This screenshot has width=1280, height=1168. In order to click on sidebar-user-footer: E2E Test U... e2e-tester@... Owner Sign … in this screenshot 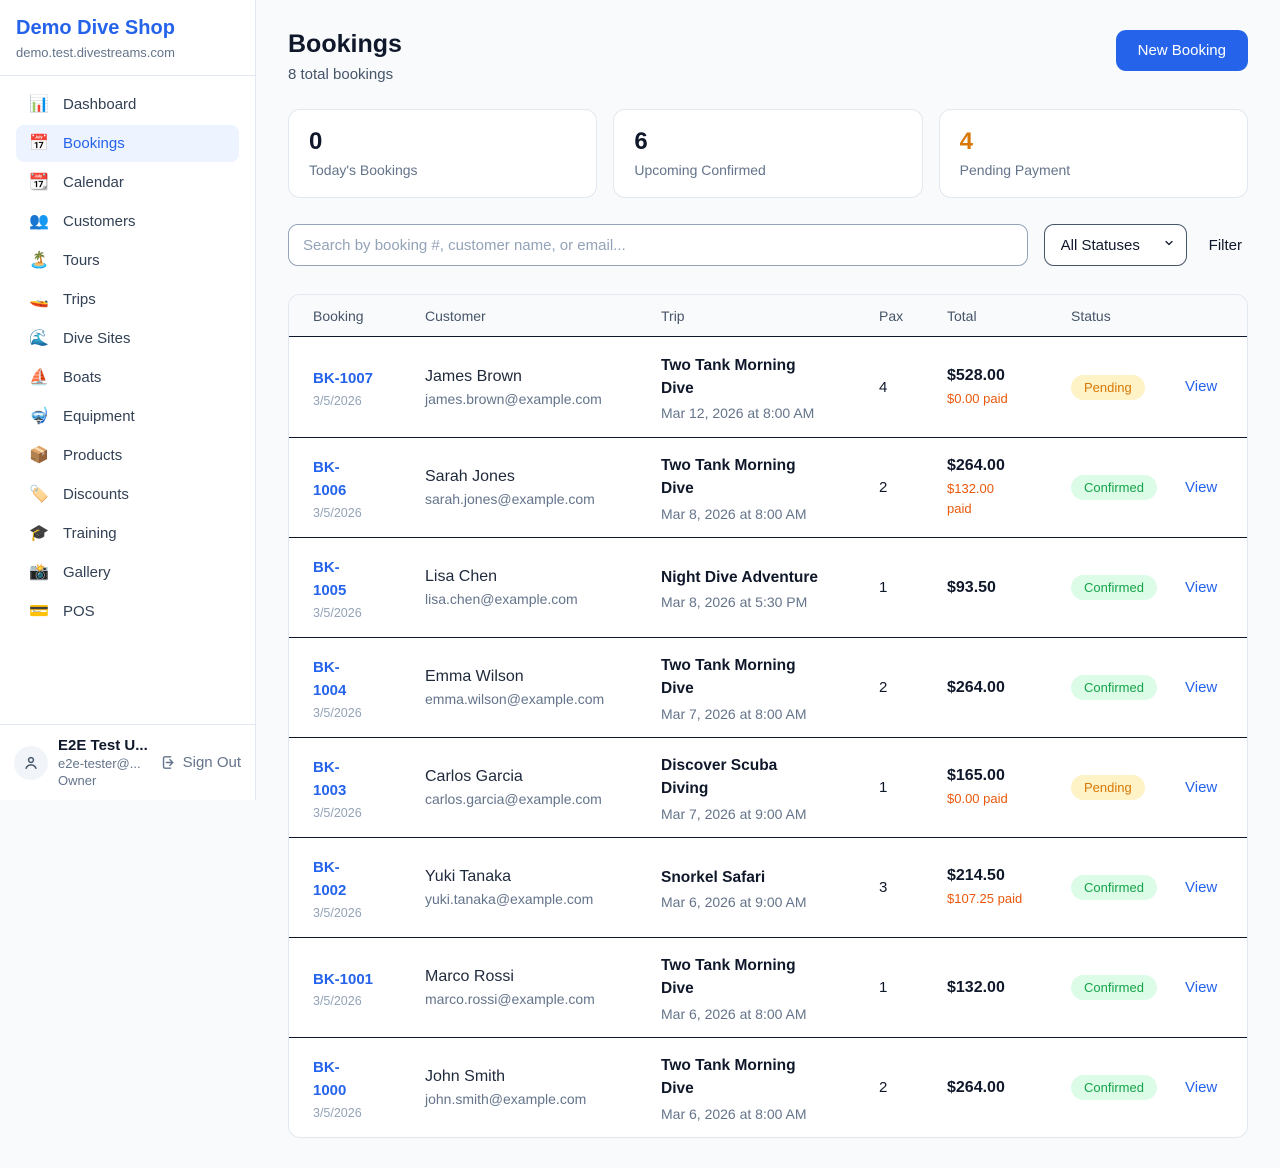, I will do `click(127, 762)`.